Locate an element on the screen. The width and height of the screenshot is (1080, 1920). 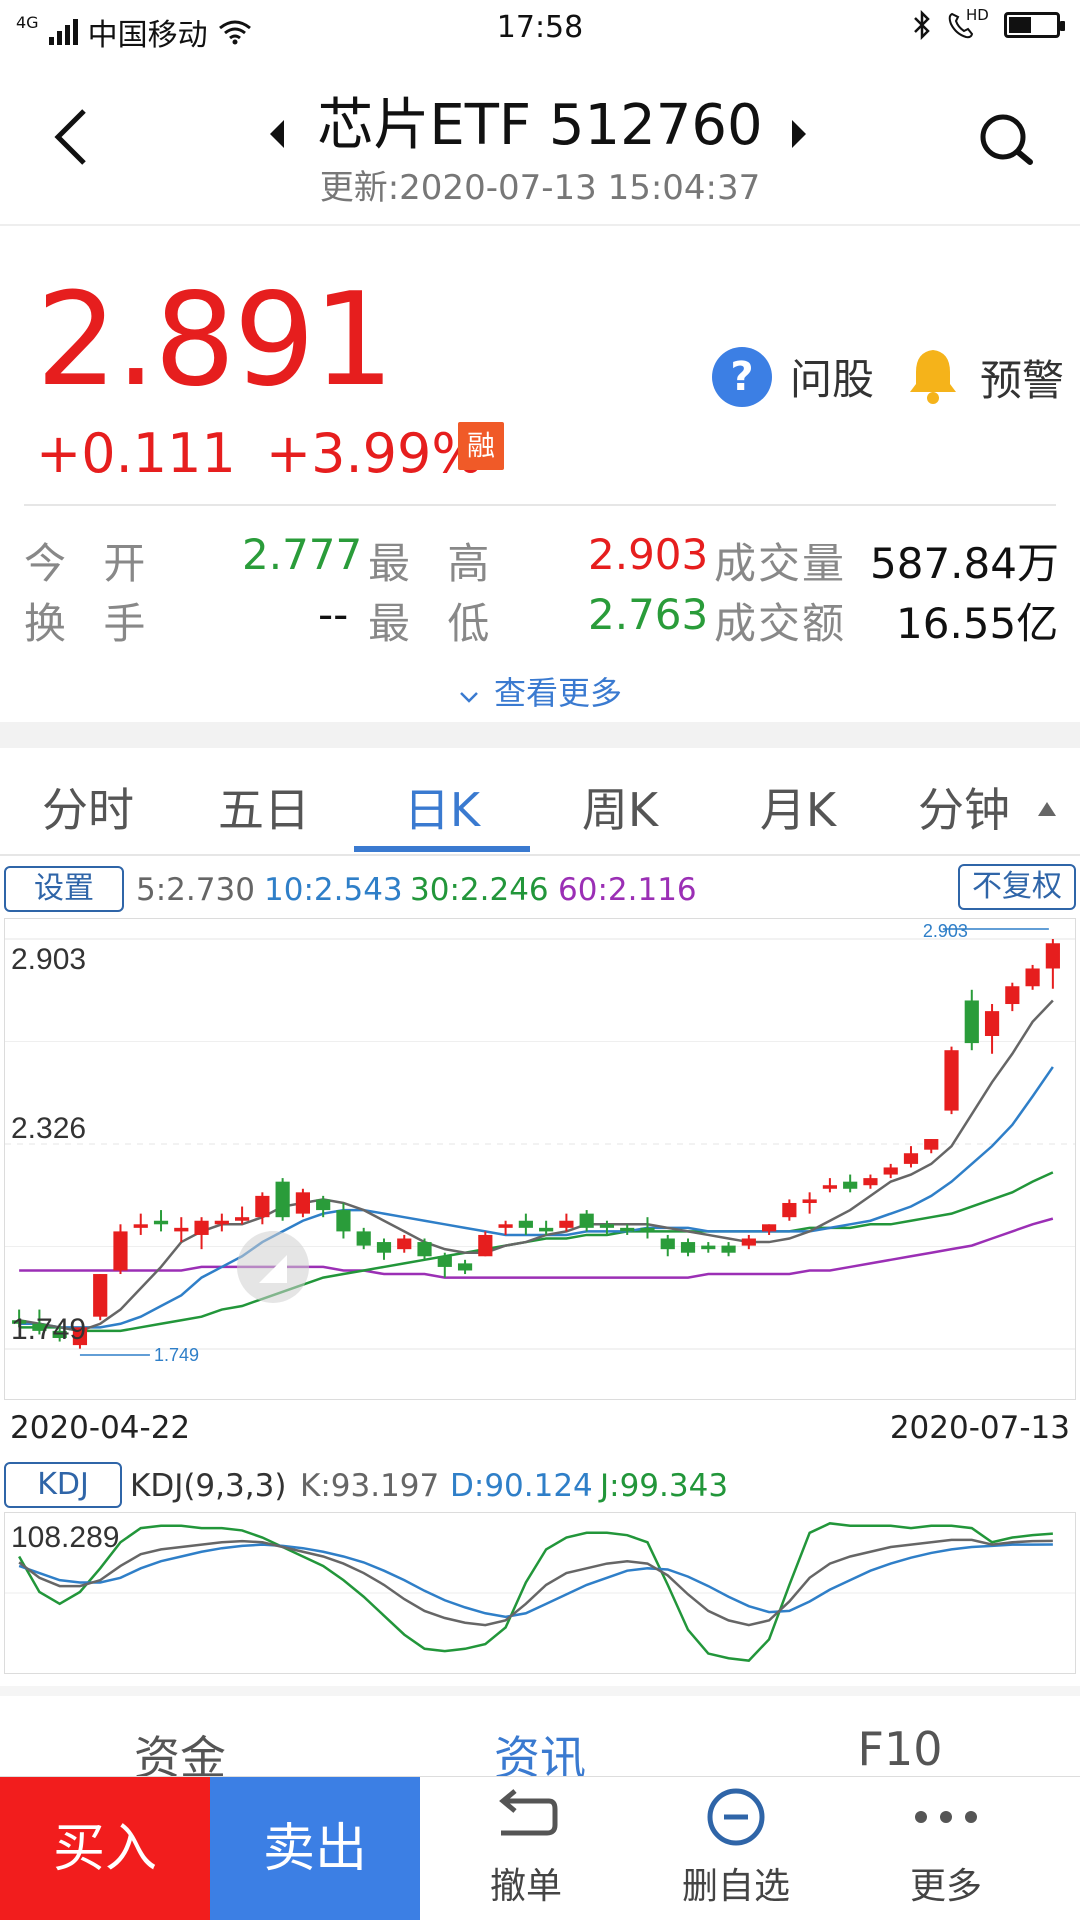
amount-value: 16.55亿 is located at coordinates (977, 623).